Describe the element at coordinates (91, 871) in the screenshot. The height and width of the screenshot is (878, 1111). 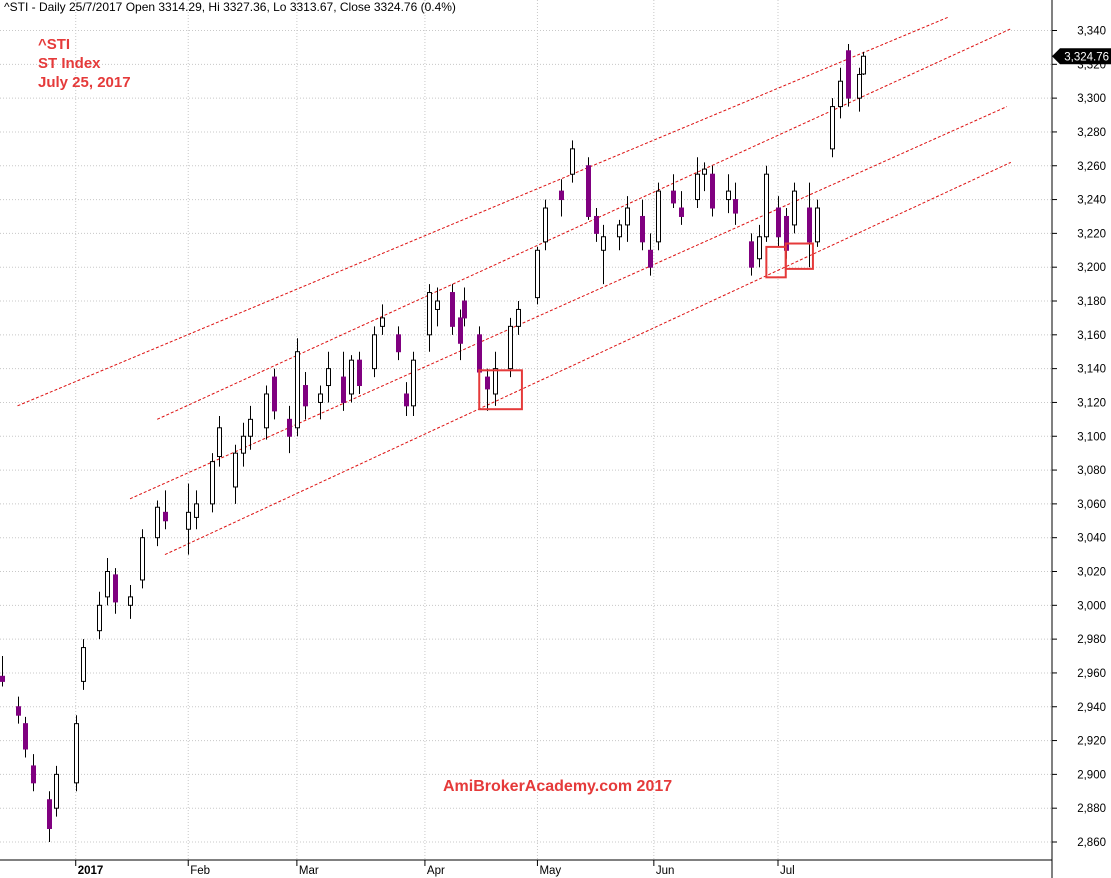
I see `x-tick-label: 2017` at that location.